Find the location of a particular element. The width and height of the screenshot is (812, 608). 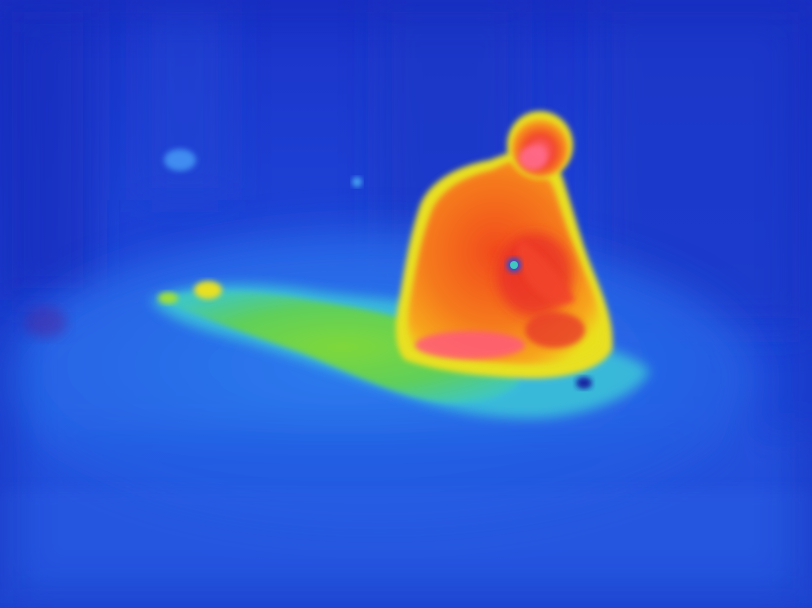

head-heat-signature is located at coordinates (540, 145).